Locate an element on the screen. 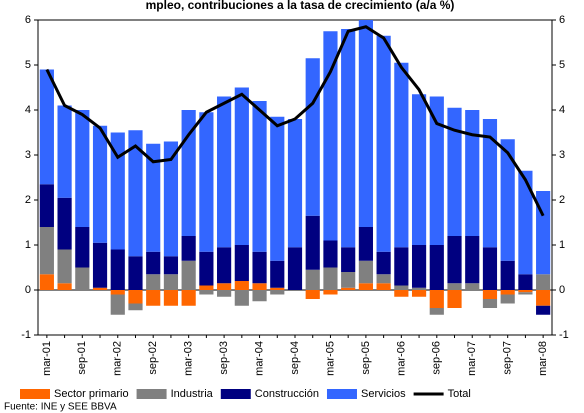  y2-tick-label: 0 is located at coordinates (562, 290).